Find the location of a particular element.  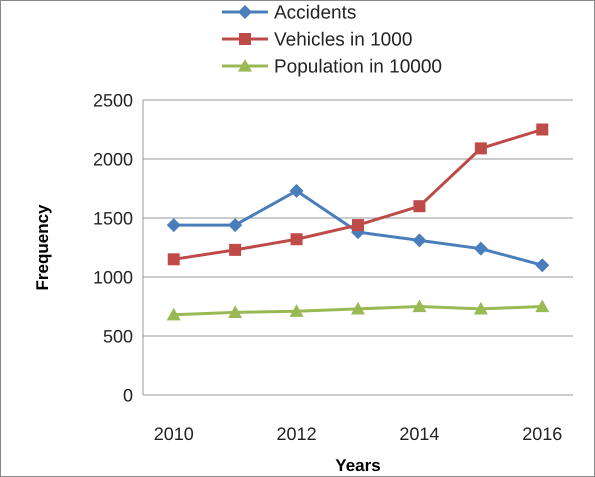

x-tick-label: 2014 is located at coordinates (419, 434).